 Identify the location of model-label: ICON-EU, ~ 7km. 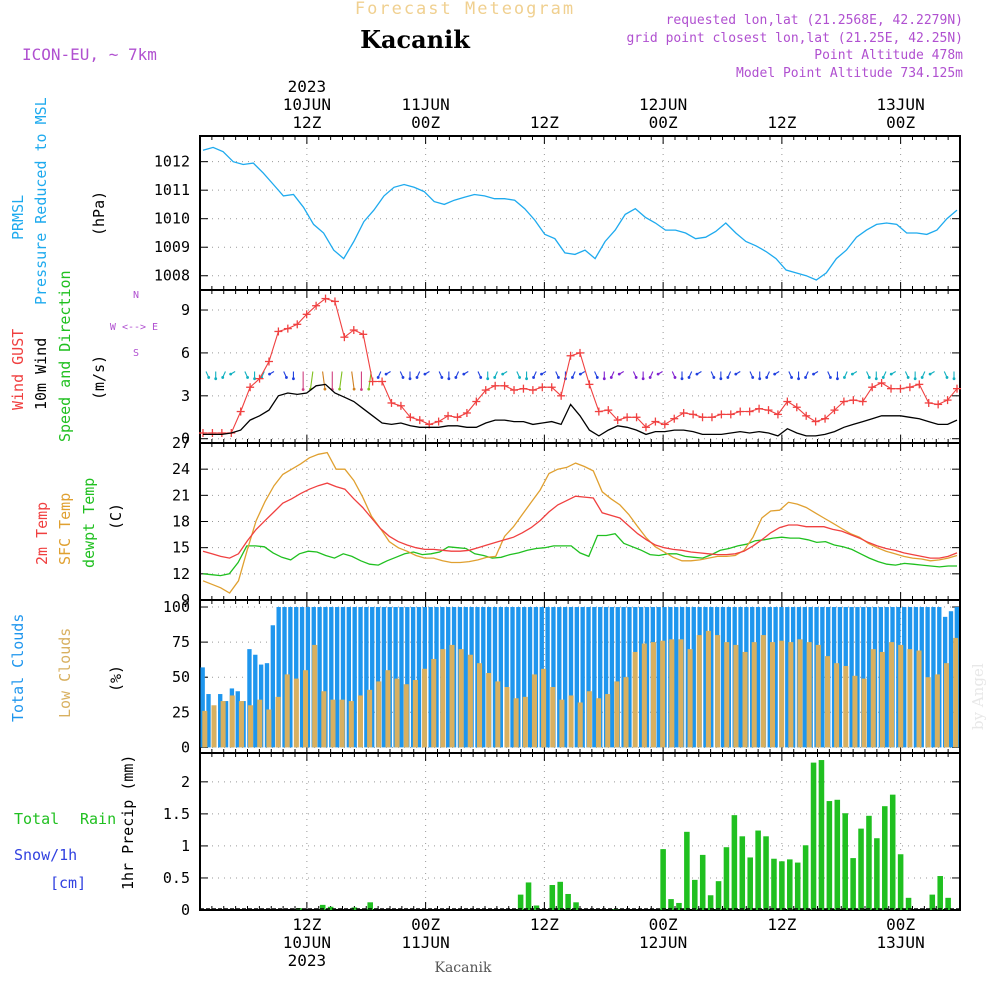
(89, 54).